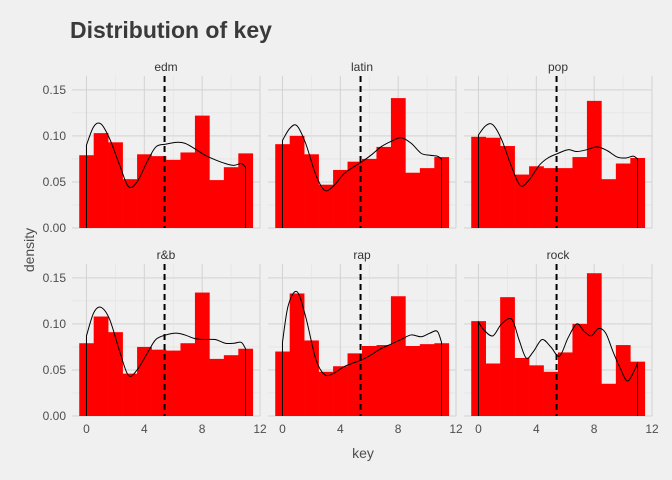 The image size is (672, 480). I want to click on panel-pop: pop, so click(558, 144).